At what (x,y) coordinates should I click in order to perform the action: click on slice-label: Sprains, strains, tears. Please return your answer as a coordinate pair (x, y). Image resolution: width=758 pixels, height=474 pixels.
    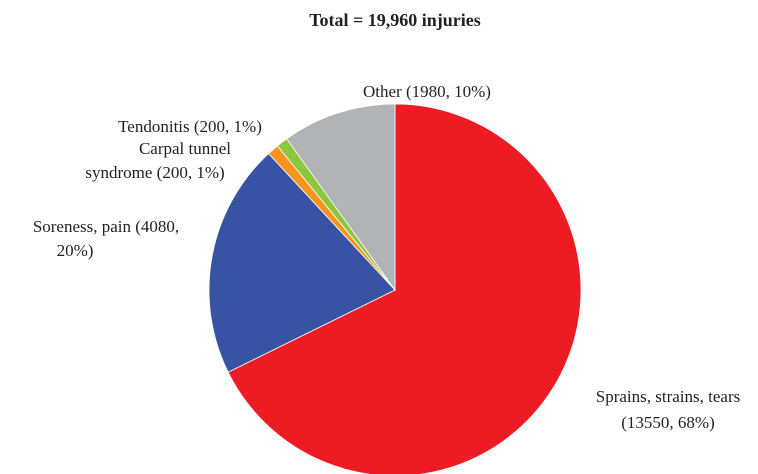
    Looking at the image, I should click on (668, 396).